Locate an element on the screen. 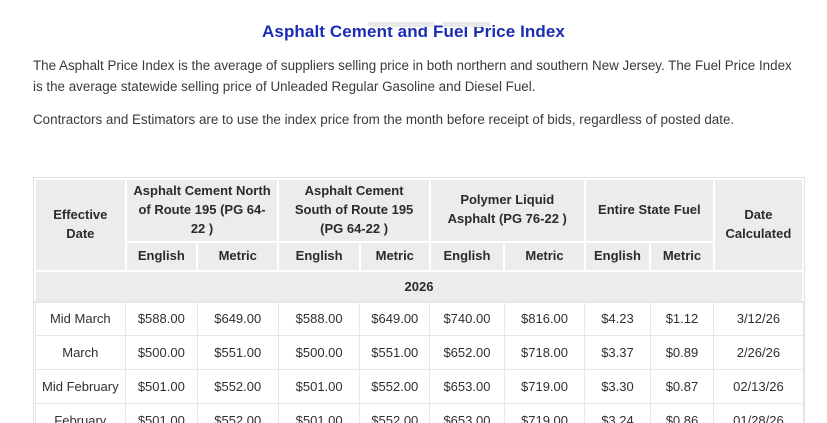 The image size is (827, 423). price-cell: $816.00 is located at coordinates (544, 319).